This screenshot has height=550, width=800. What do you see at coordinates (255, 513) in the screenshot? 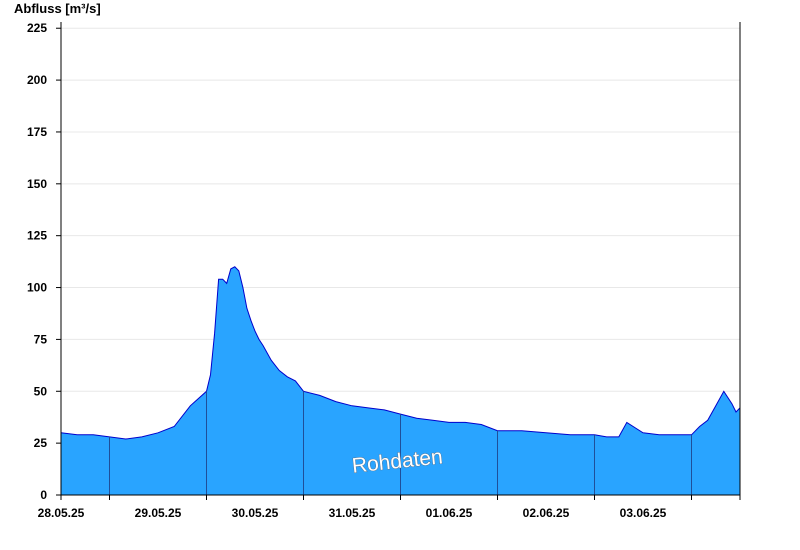
I see `x-tick-label: 30.05.25` at bounding box center [255, 513].